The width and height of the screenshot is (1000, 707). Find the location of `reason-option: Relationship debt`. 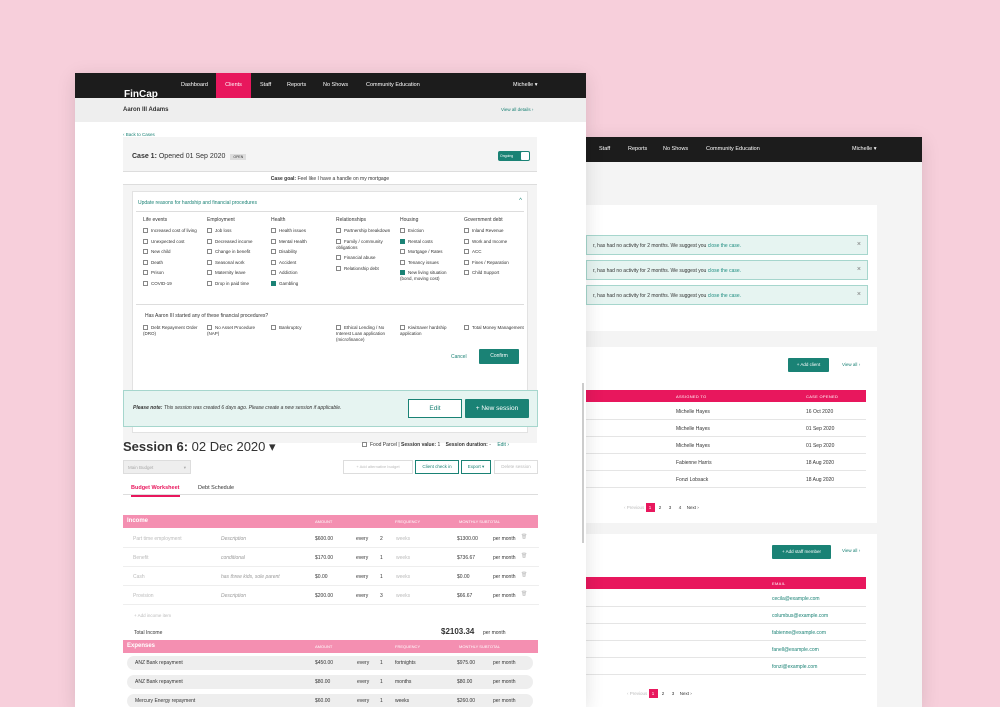

reason-option: Relationship debt is located at coordinates (365, 269).